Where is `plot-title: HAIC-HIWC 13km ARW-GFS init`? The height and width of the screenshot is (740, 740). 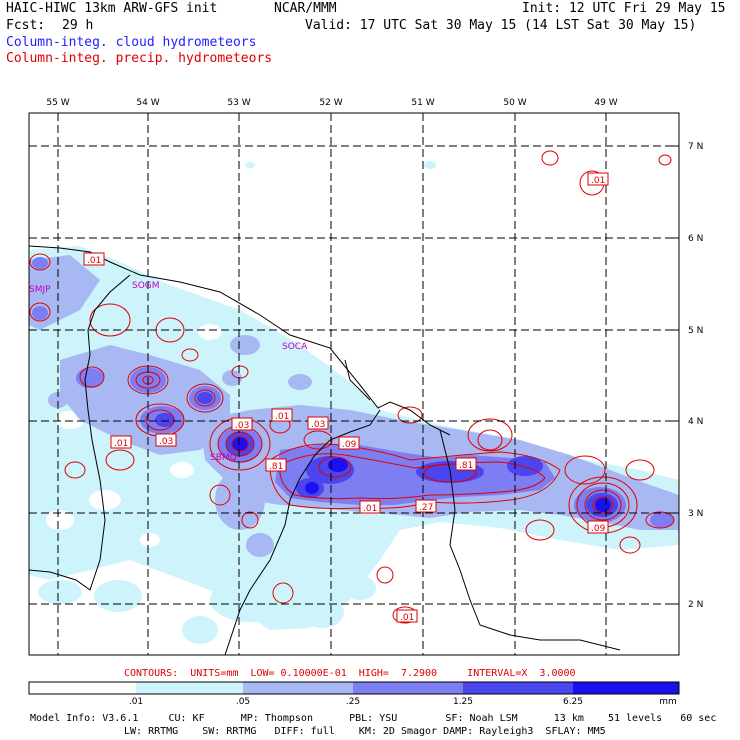
plot-title: HAIC-HIWC 13km ARW-GFS init is located at coordinates (112, 8).